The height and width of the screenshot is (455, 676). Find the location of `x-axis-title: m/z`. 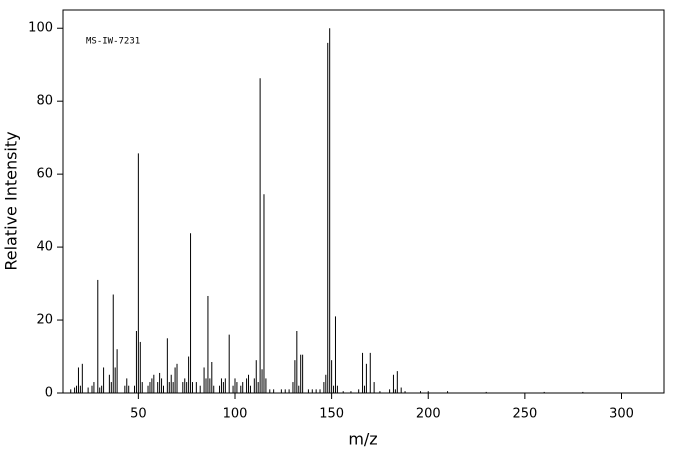

x-axis-title: m/z is located at coordinates (362, 439).